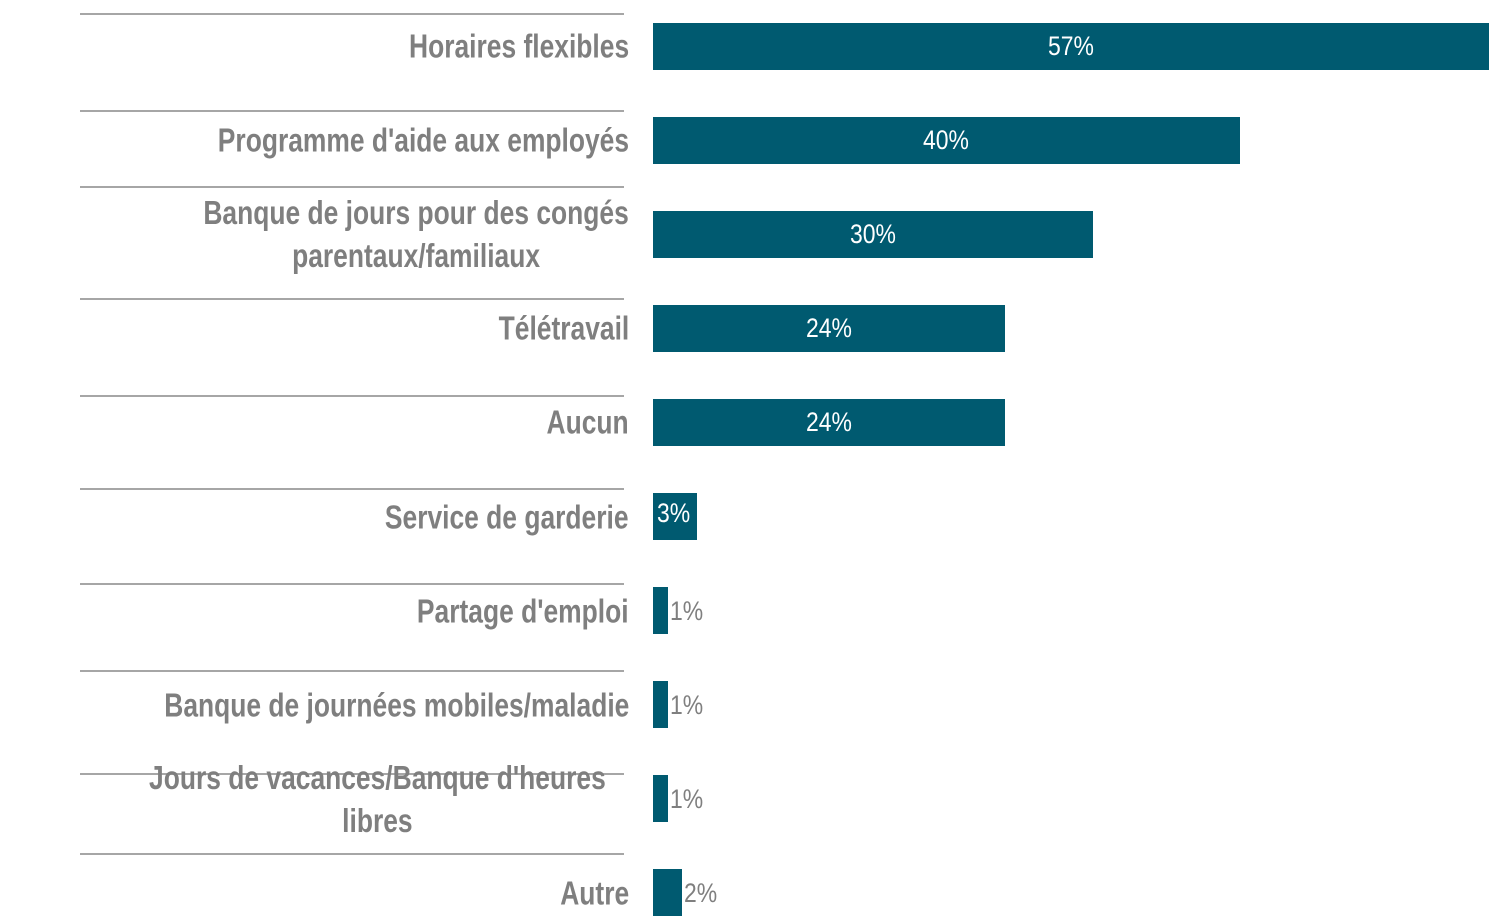 The image size is (1489, 916). What do you see at coordinates (523, 611) in the screenshot?
I see `category-label: Partage d'emploi` at bounding box center [523, 611].